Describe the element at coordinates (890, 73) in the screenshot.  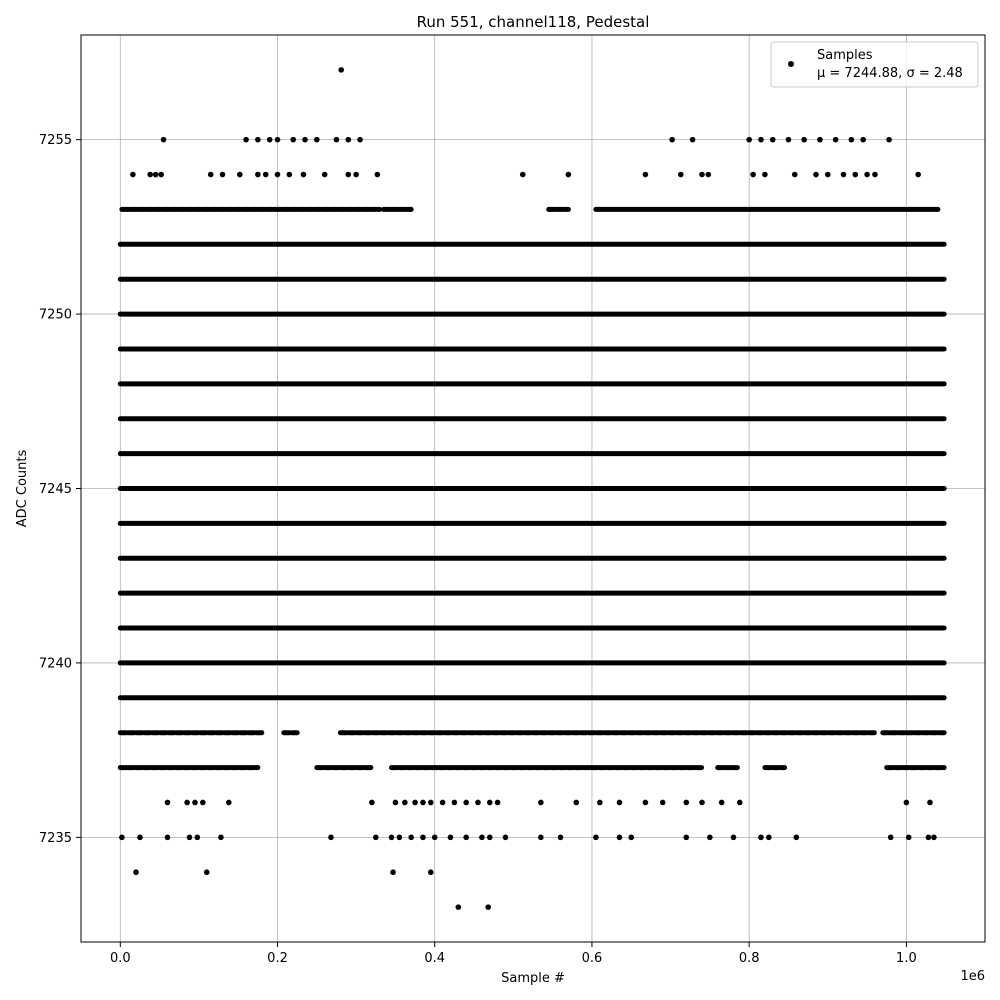
I see `legend-series-stats: μ = 7244.88, σ = 2.48` at that location.